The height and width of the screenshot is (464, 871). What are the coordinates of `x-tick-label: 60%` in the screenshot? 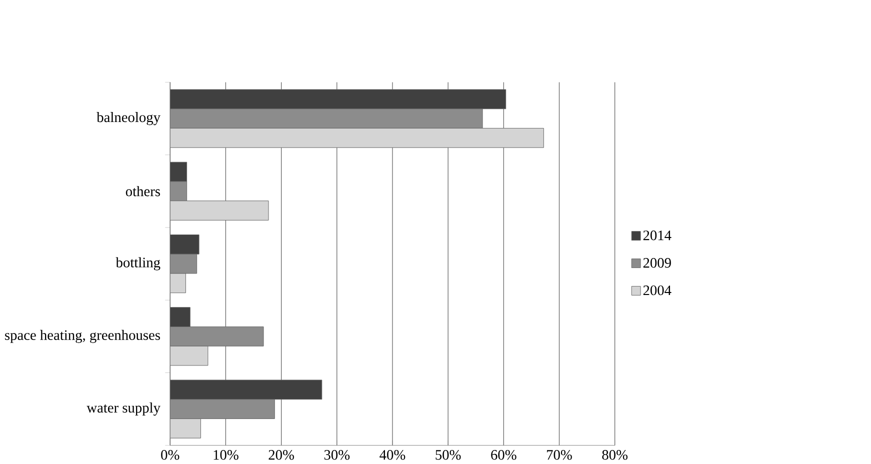 It's located at (503, 455).